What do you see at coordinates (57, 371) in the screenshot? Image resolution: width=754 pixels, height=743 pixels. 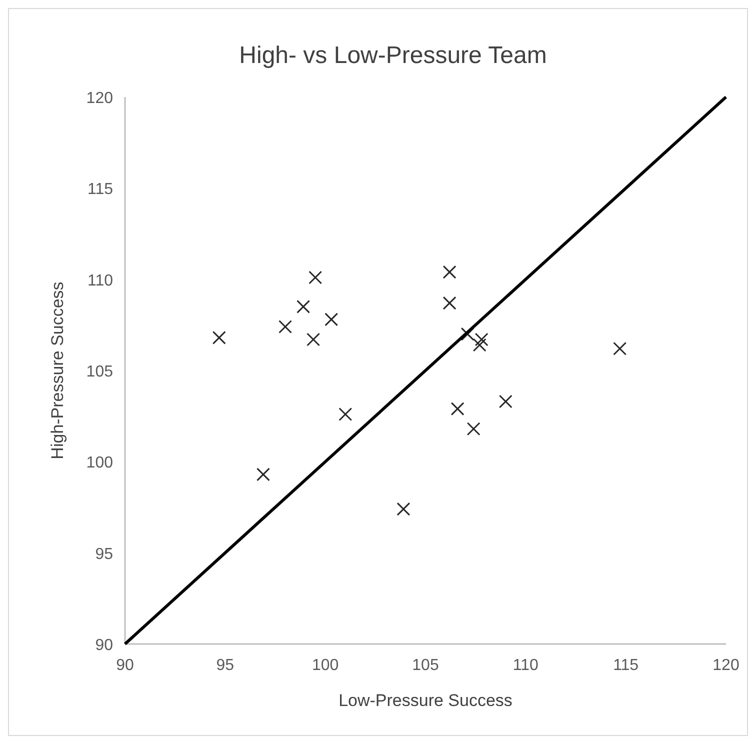 I see `y-axis-title: High-Pressure Success` at bounding box center [57, 371].